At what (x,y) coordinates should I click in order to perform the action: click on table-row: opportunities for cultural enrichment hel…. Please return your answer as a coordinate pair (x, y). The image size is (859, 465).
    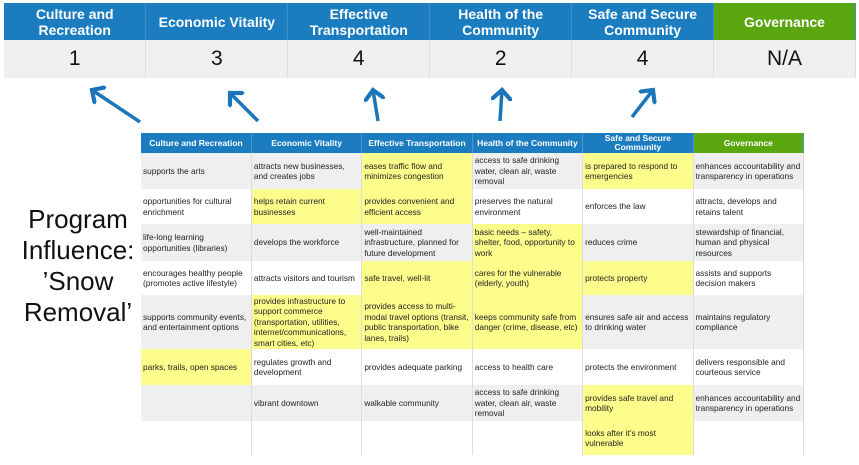
    Looking at the image, I should click on (473, 206).